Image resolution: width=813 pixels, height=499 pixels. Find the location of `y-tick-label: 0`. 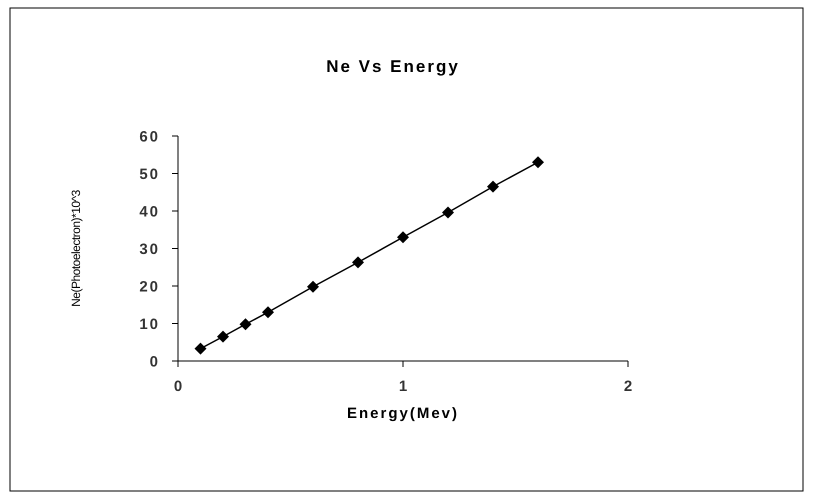

y-tick-label: 0 is located at coordinates (155, 361).